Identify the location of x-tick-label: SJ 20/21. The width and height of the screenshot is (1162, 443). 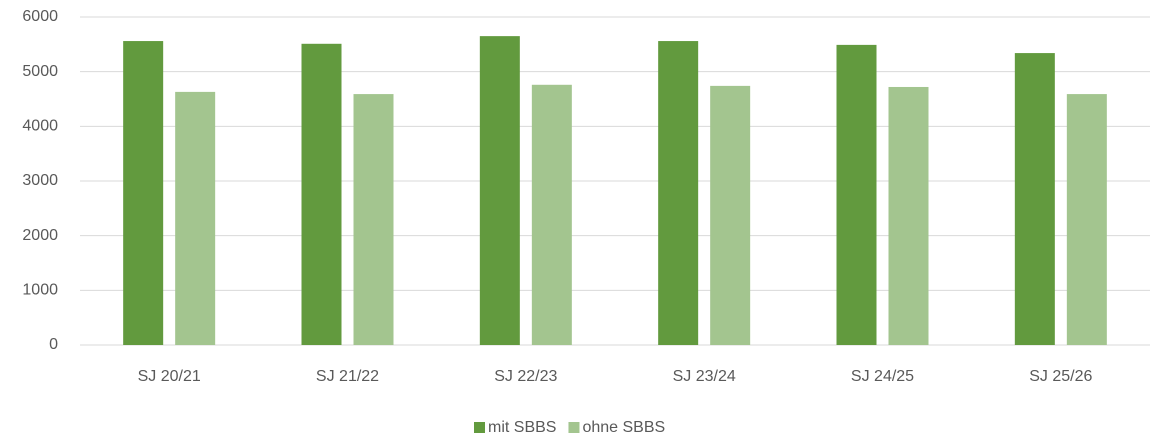
(169, 376).